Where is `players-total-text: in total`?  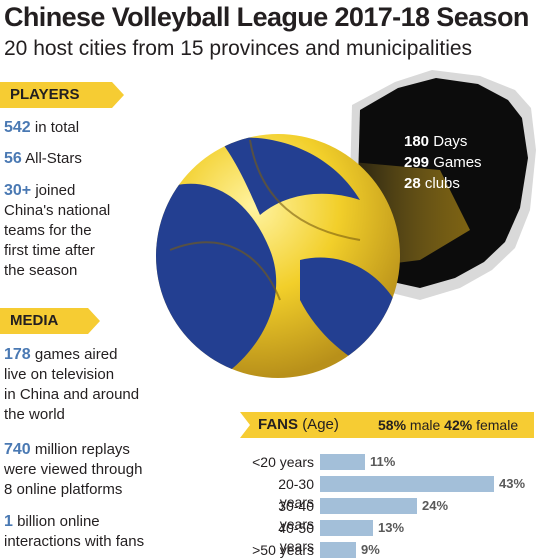
players-total-text: in total is located at coordinates (57, 127).